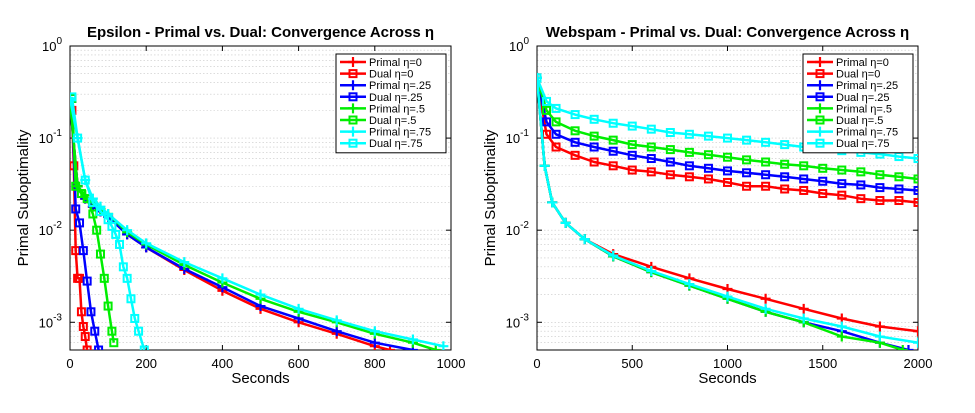 The height and width of the screenshot is (413, 975). Describe the element at coordinates (863, 98) in the screenshot. I see `legend-label: Dual η=.25` at that location.